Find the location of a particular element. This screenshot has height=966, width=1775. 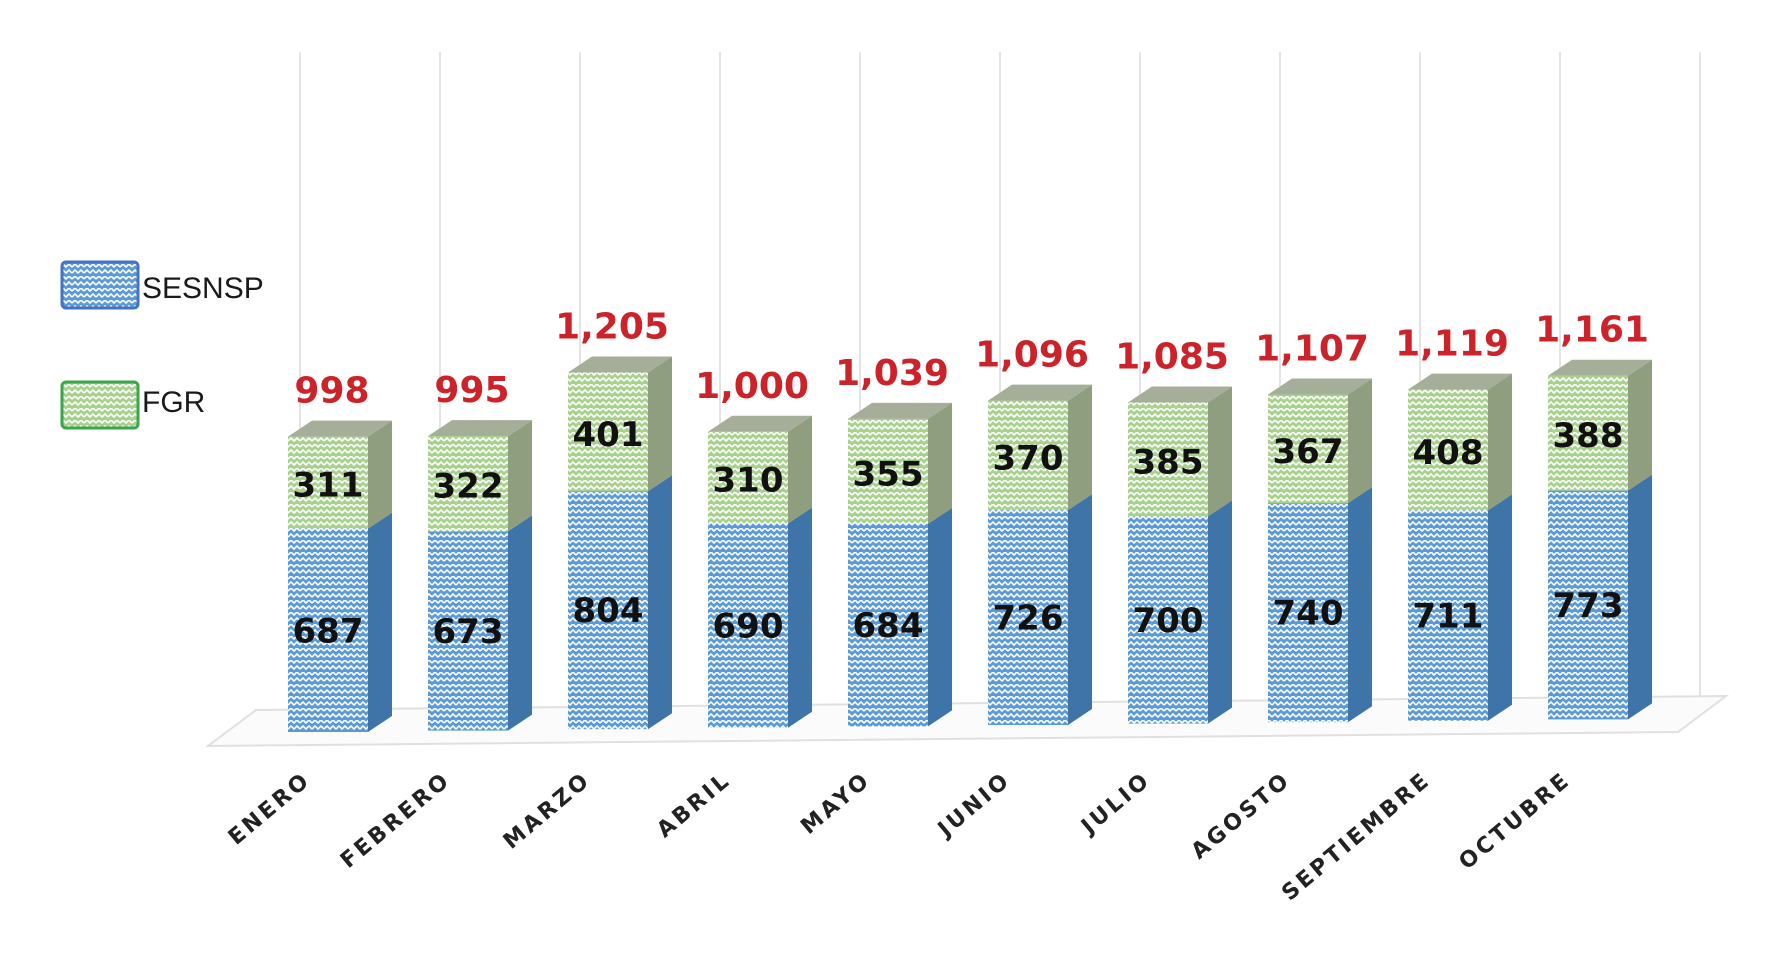

bar-fgr-2-front is located at coordinates (608, 432).